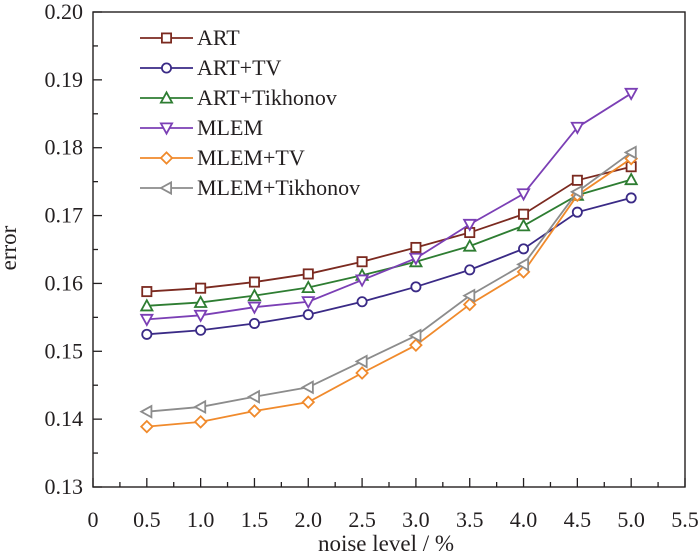 The image size is (700, 554). I want to click on y-tick-label: 0.17, so click(64, 215).